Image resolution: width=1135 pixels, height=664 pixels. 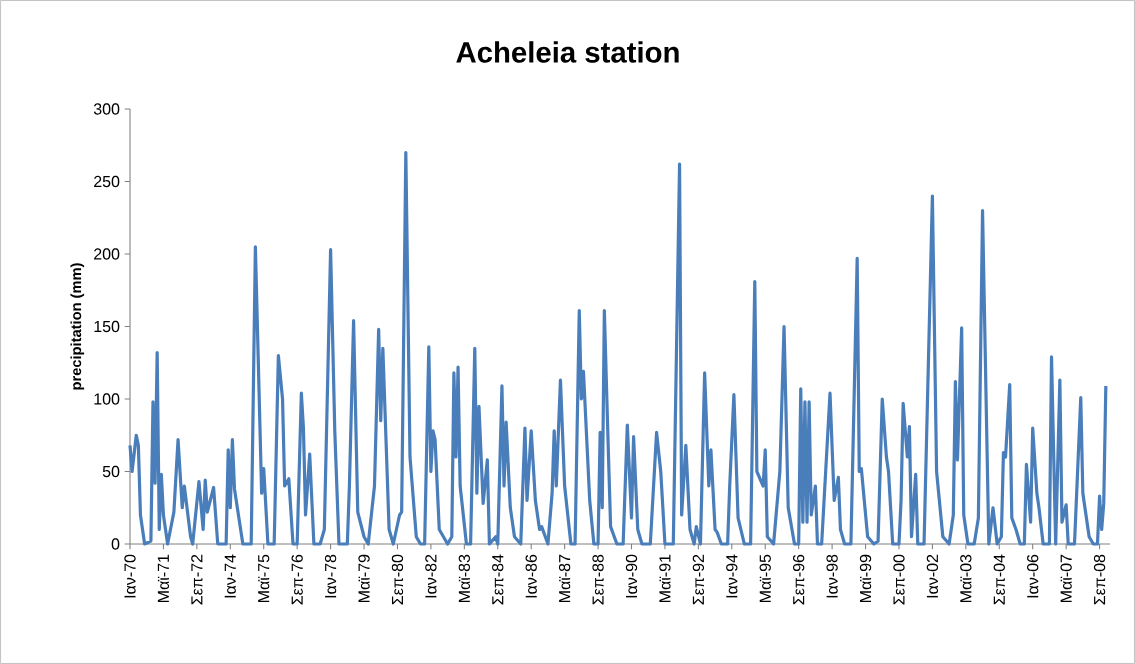 I want to click on x-tick-label: Σεπ-76, so click(x=297, y=579).